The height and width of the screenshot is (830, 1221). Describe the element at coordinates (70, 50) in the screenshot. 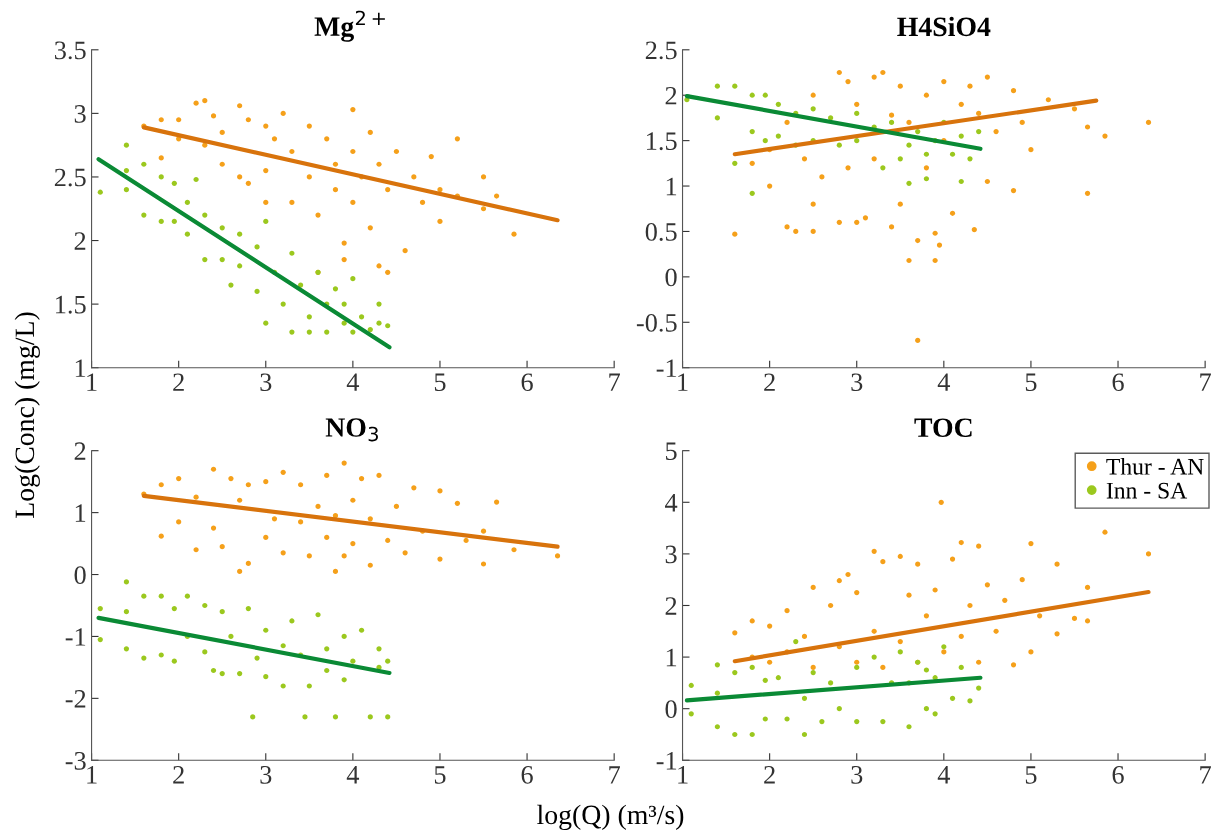

I see `y-tick-label: 3.5` at that location.